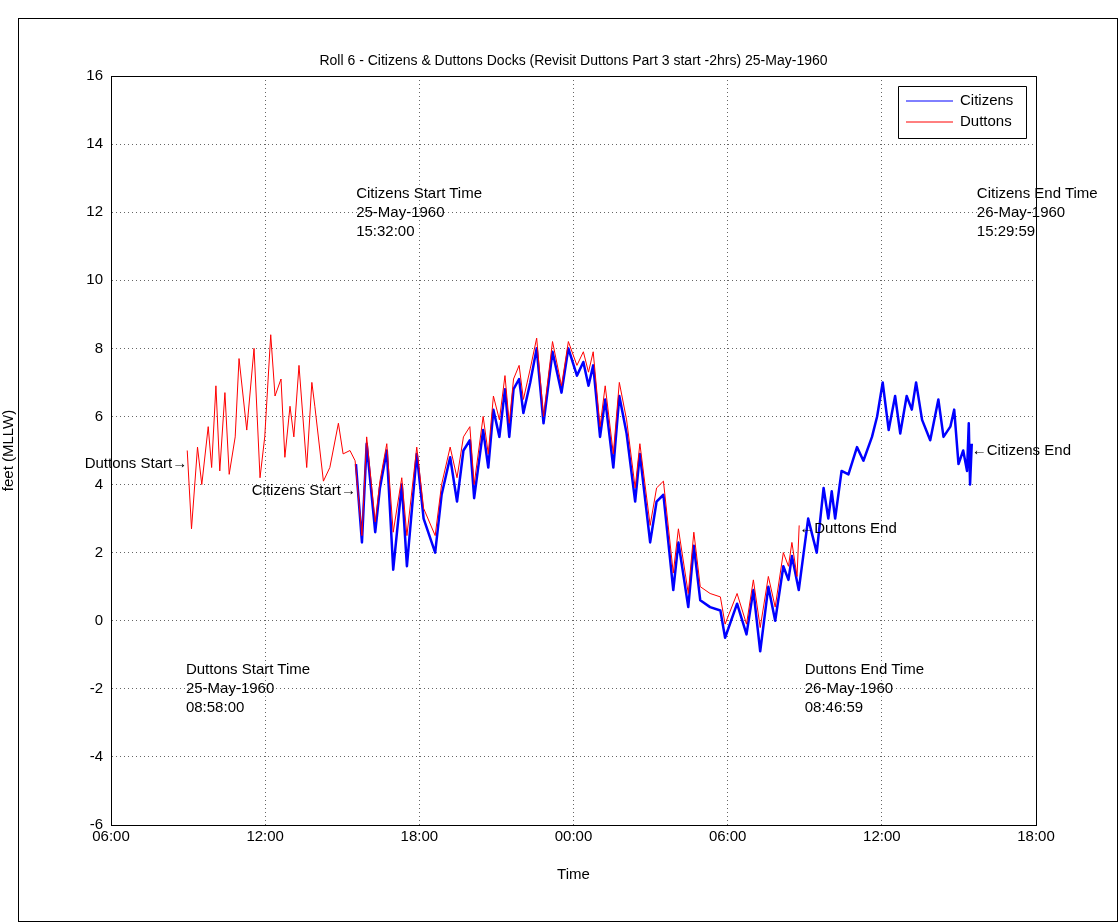  Describe the element at coordinates (96, 687) in the screenshot. I see `y-tick-label: -2` at that location.